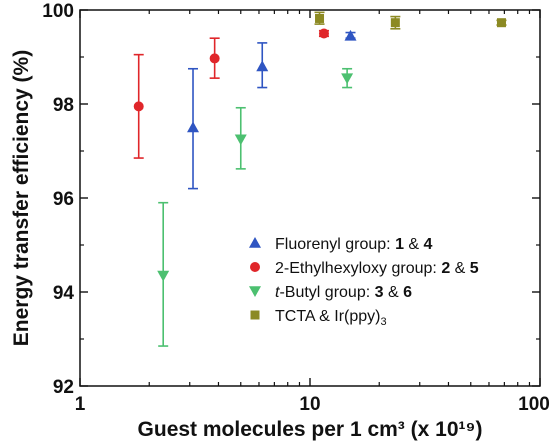  Describe the element at coordinates (63, 387) in the screenshot. I see `y-tick-label: 92` at that location.